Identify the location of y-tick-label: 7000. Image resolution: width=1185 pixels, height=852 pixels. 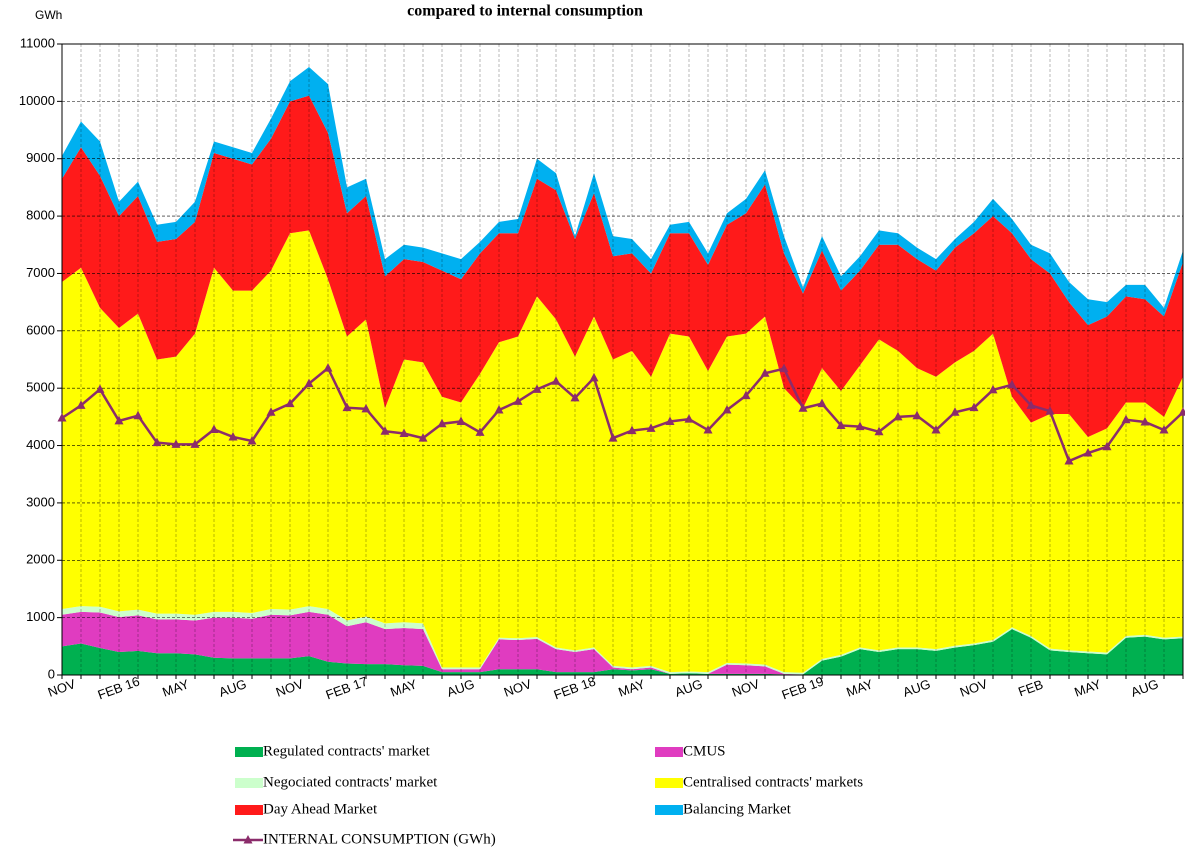
(40, 272).